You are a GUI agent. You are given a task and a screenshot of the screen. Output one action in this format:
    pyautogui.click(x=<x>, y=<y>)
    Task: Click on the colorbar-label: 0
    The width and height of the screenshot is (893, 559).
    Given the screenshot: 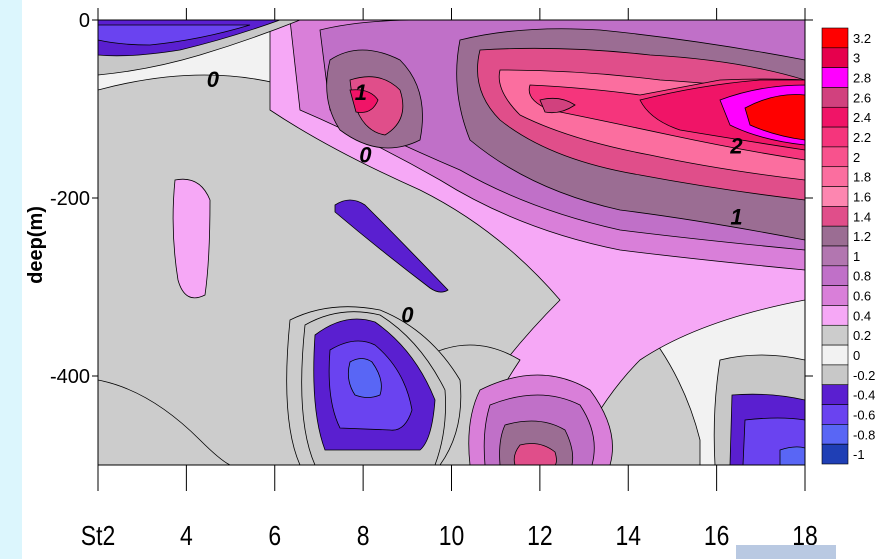 What is the action you would take?
    pyautogui.click(x=856, y=355)
    